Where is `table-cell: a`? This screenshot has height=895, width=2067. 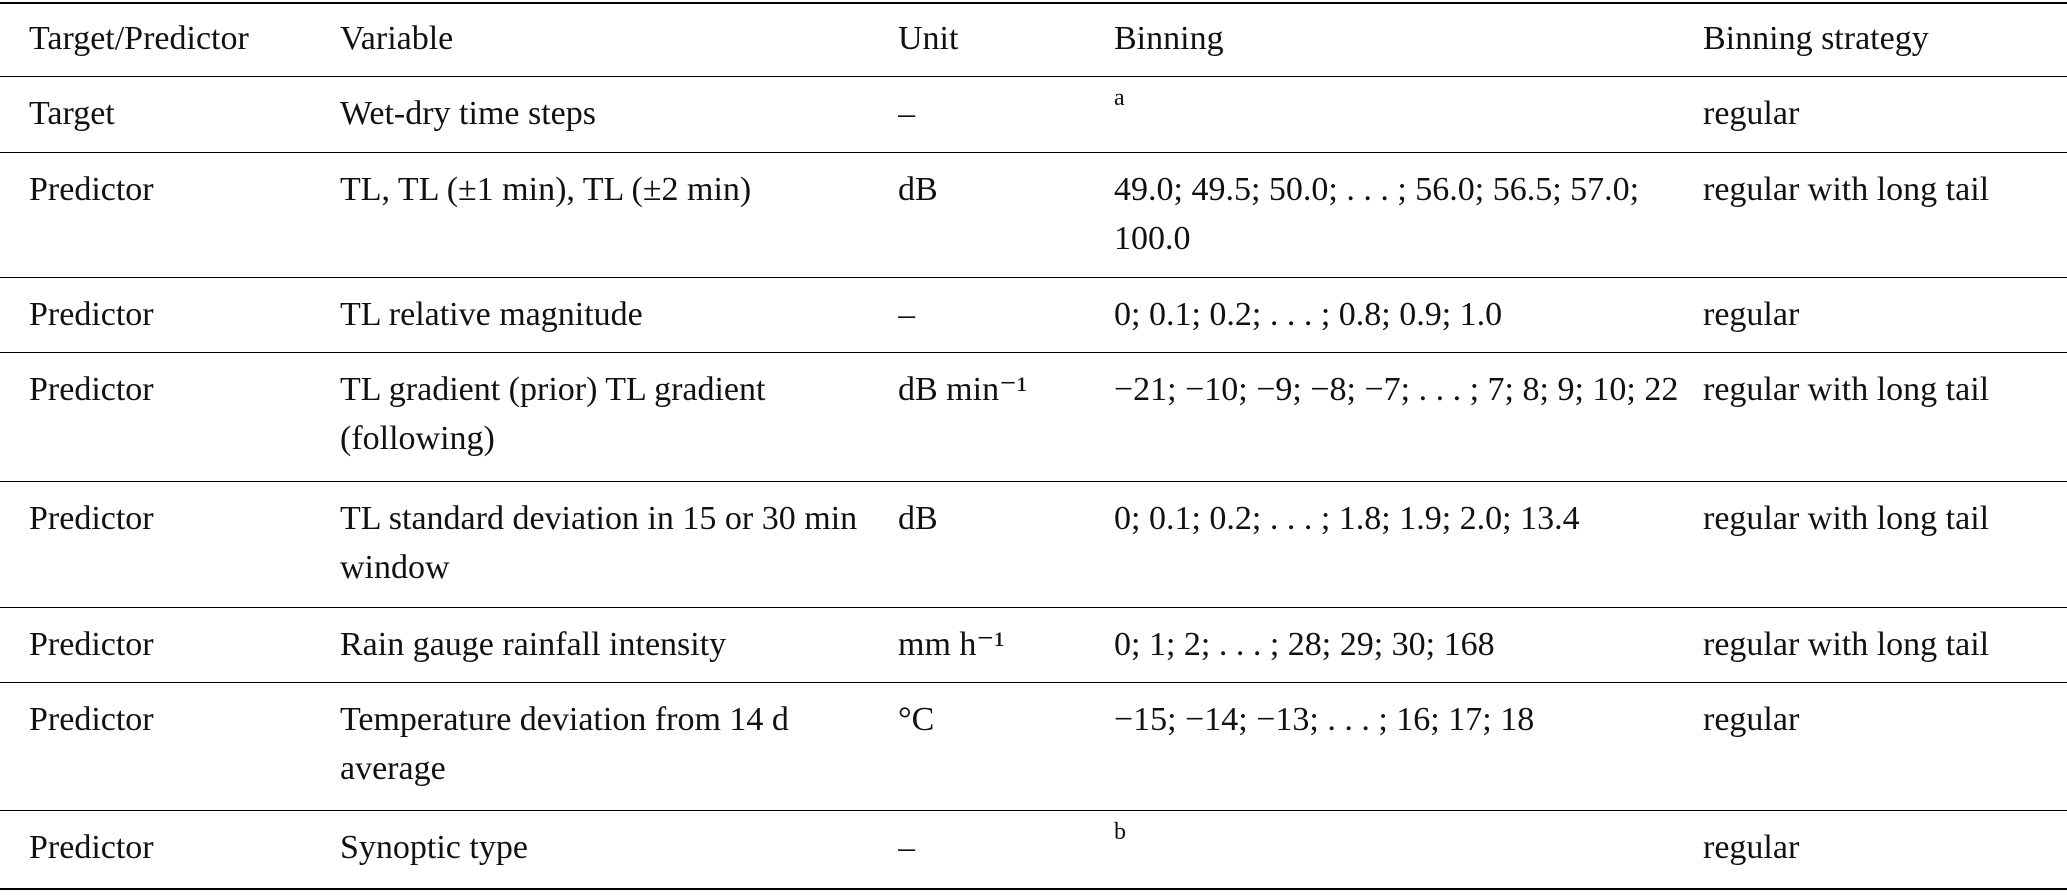
table-cell: a is located at coordinates (1408, 114).